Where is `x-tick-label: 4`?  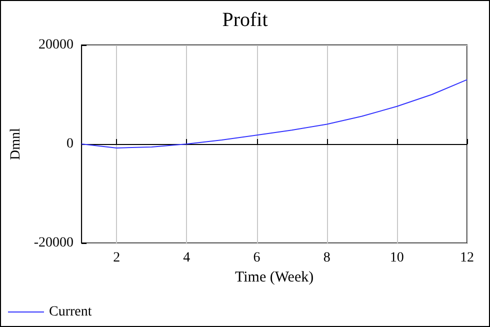 x-tick-label: 4 is located at coordinates (186, 258).